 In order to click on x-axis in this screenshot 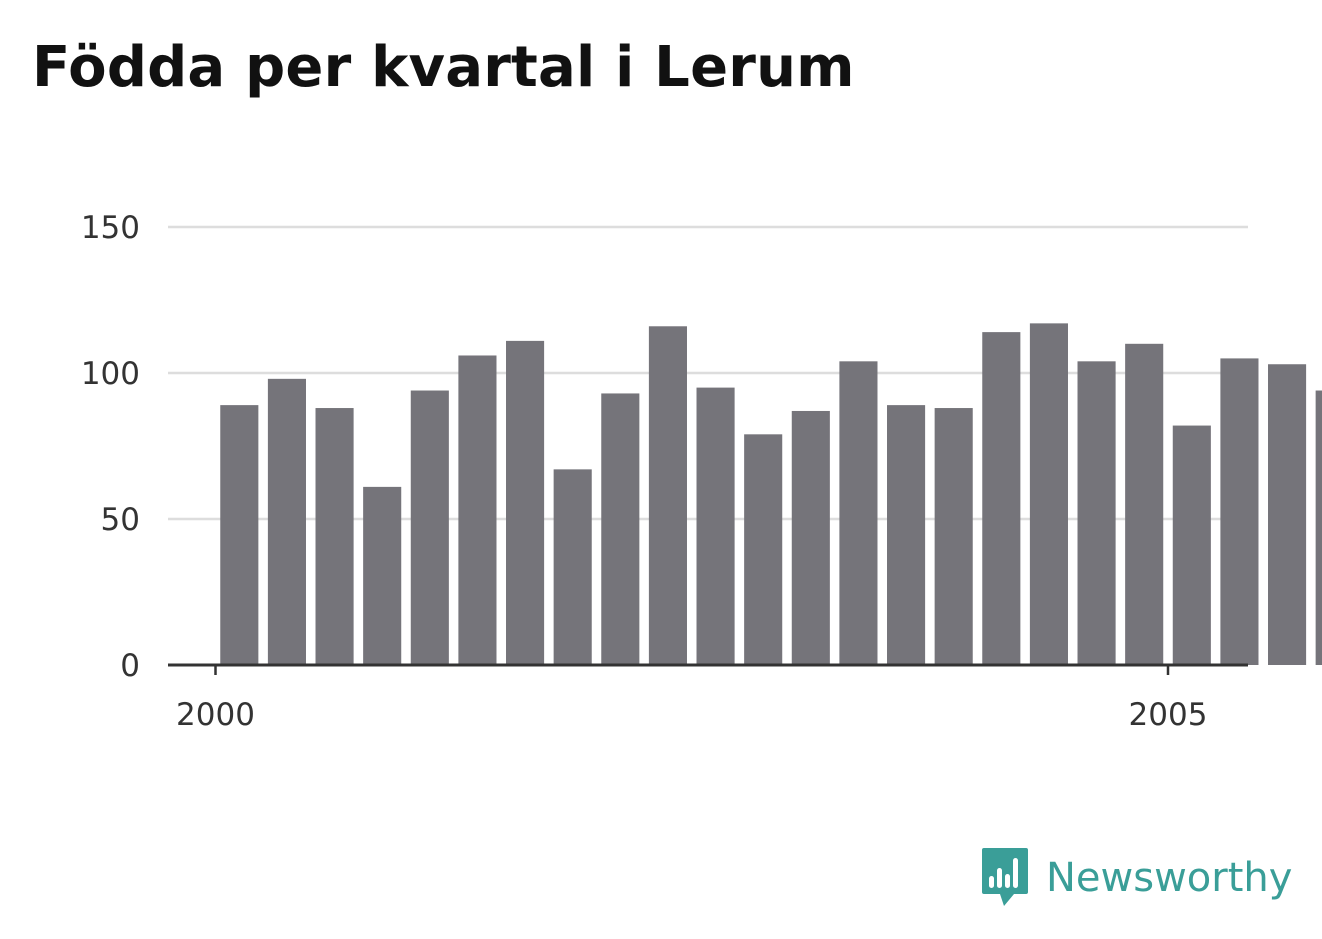, I will do `click(708, 669)`.